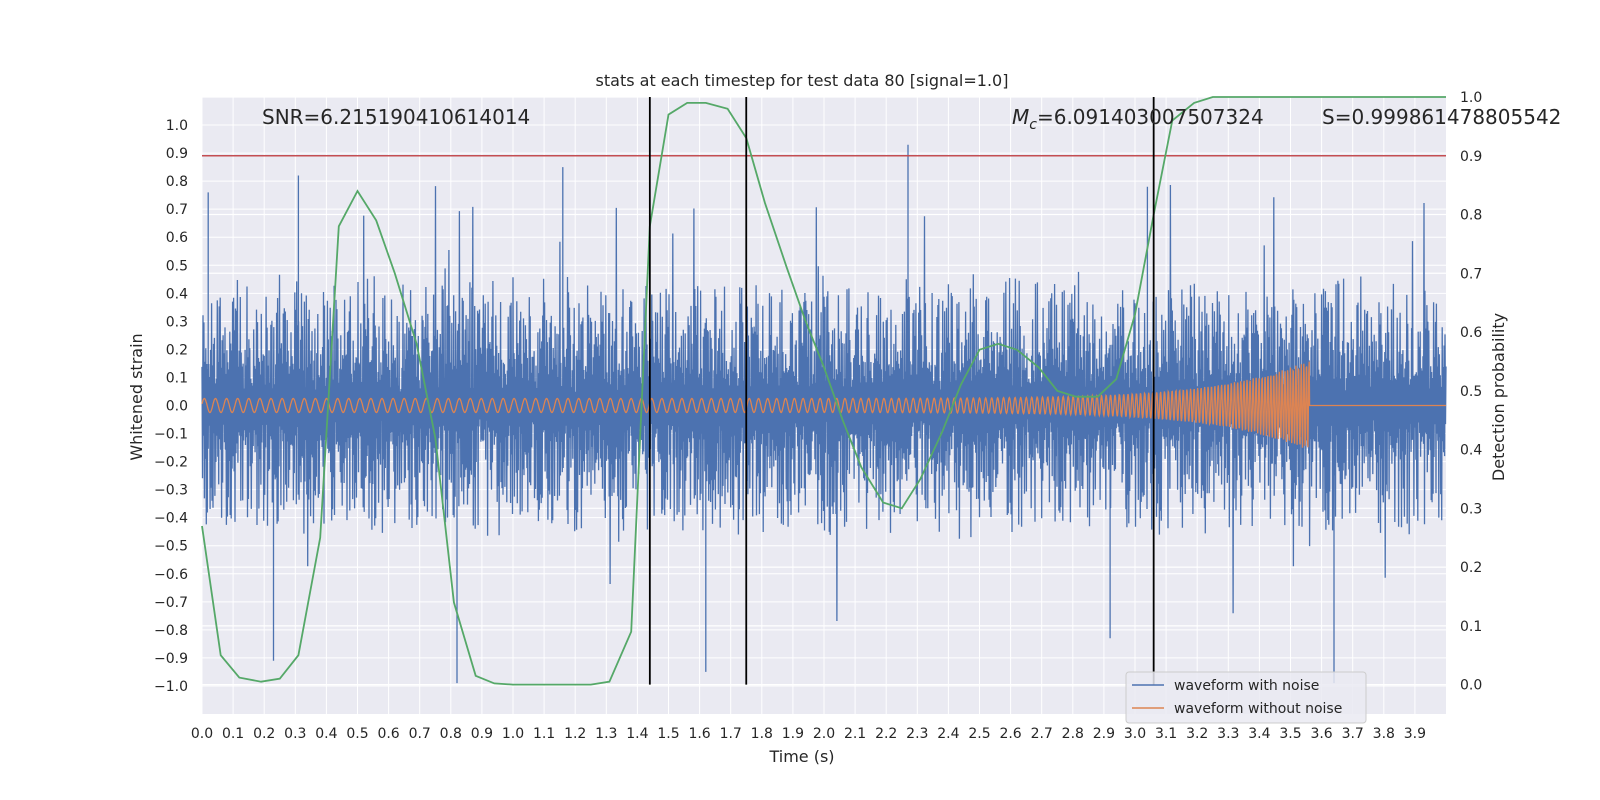  What do you see at coordinates (1471, 451) in the screenshot?
I see `y2-tick-label: 0.4` at bounding box center [1471, 451].